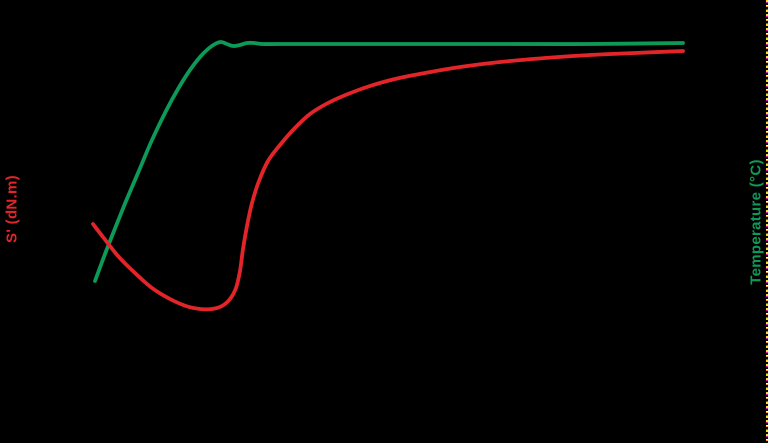 This screenshot has height=443, width=768. I want to click on right-axis-label: Temperature (°C), so click(756, 222).